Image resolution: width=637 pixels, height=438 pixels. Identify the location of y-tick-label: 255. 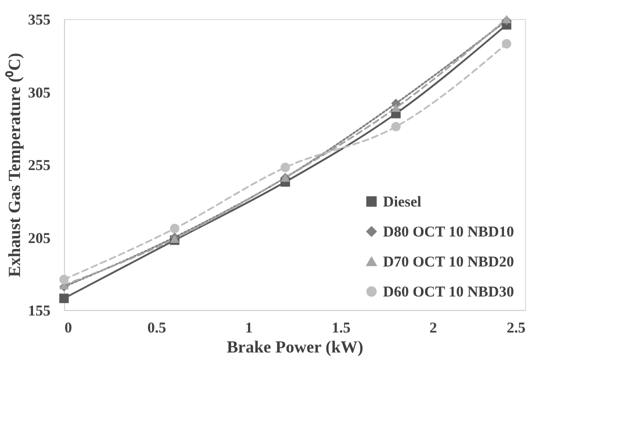
(39, 166).